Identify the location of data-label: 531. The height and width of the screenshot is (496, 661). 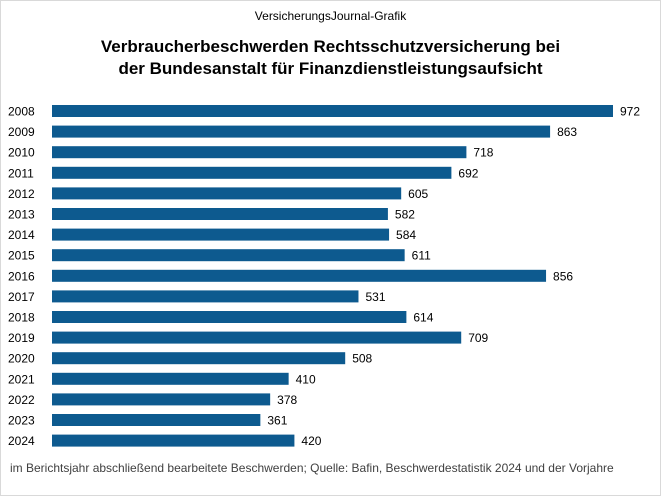
(375, 297).